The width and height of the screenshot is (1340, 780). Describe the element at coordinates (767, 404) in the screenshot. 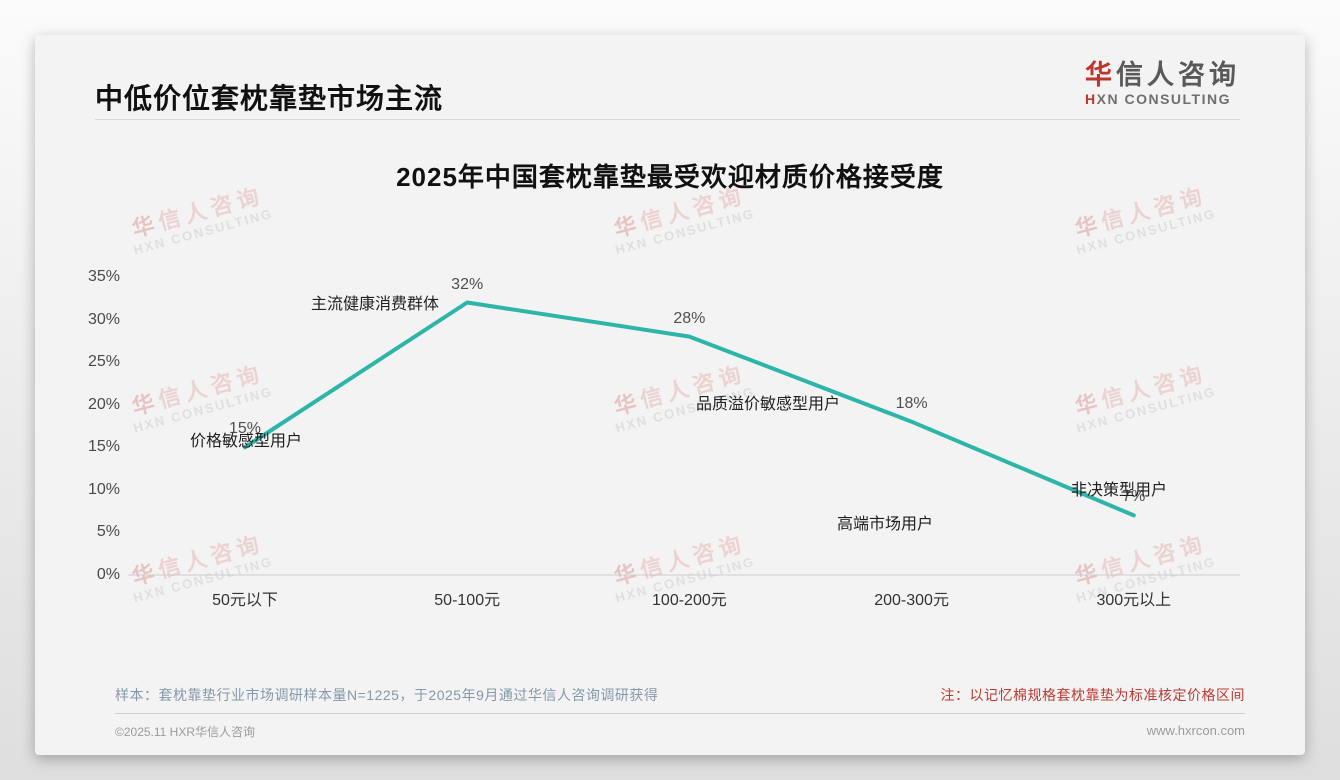

I see `annotation-label: 品质溢价敏感型用户` at that location.